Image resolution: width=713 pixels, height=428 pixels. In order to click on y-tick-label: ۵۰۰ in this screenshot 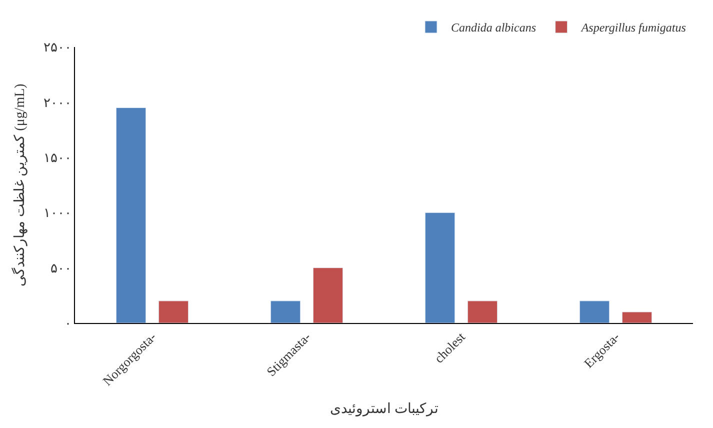, I will do `click(61, 268)`.